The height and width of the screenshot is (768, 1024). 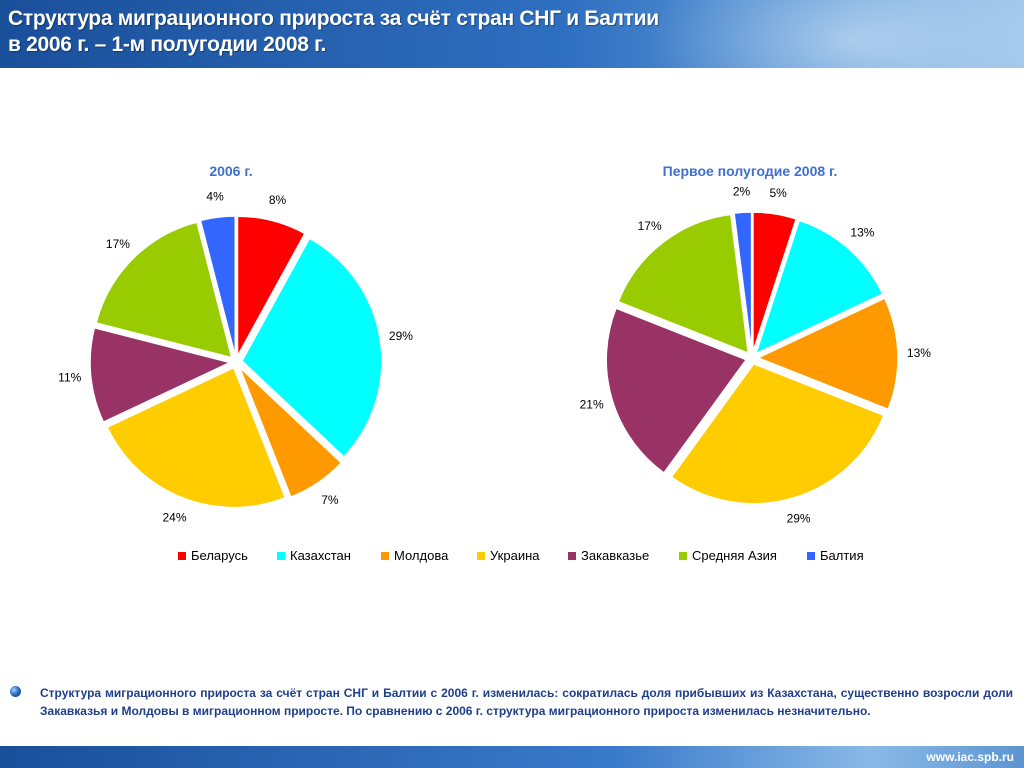 What do you see at coordinates (175, 517) in the screenshot?
I see `pie-0-label-украина: 24%` at bounding box center [175, 517].